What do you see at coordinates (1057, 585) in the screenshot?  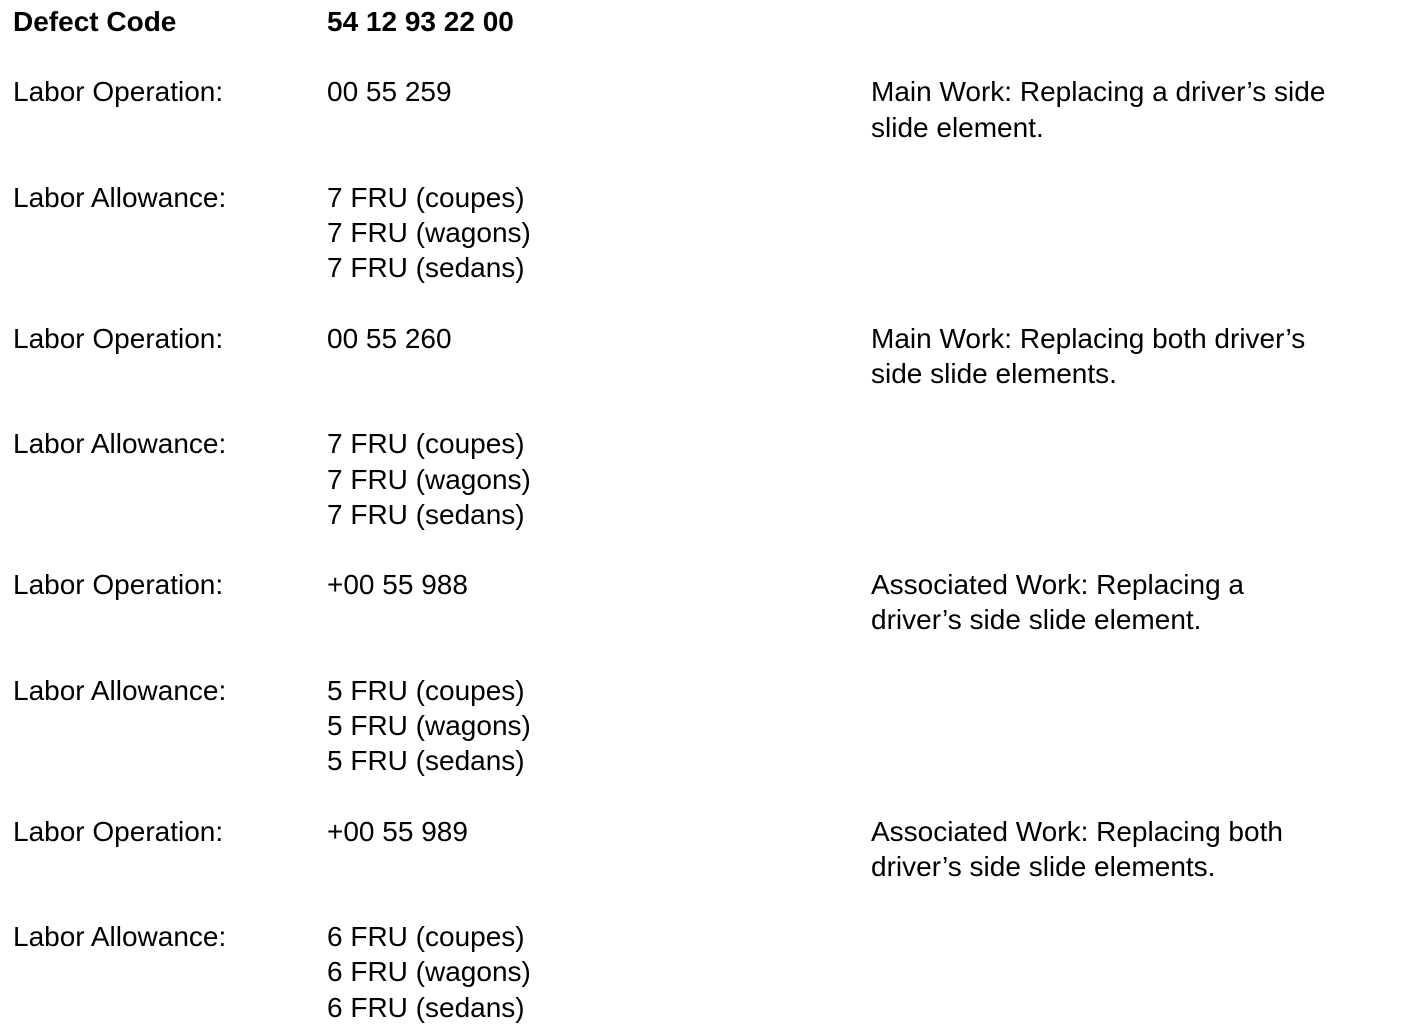 I see `description-line: Associated Work: Replacing a` at bounding box center [1057, 585].